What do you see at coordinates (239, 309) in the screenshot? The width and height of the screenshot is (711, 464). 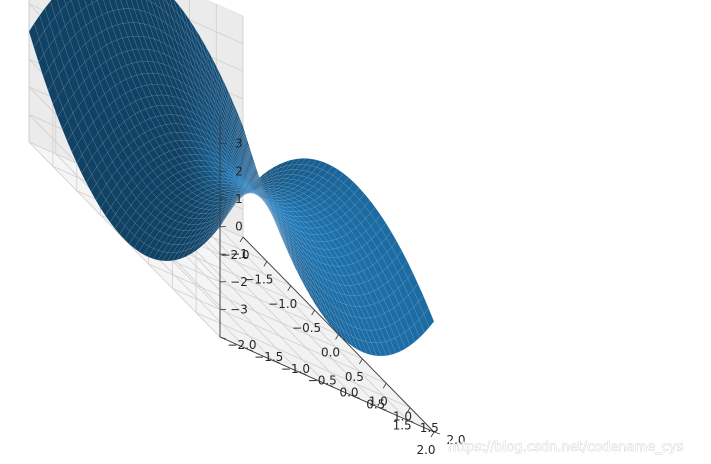 I see `z-tick-label: −3` at bounding box center [239, 309].